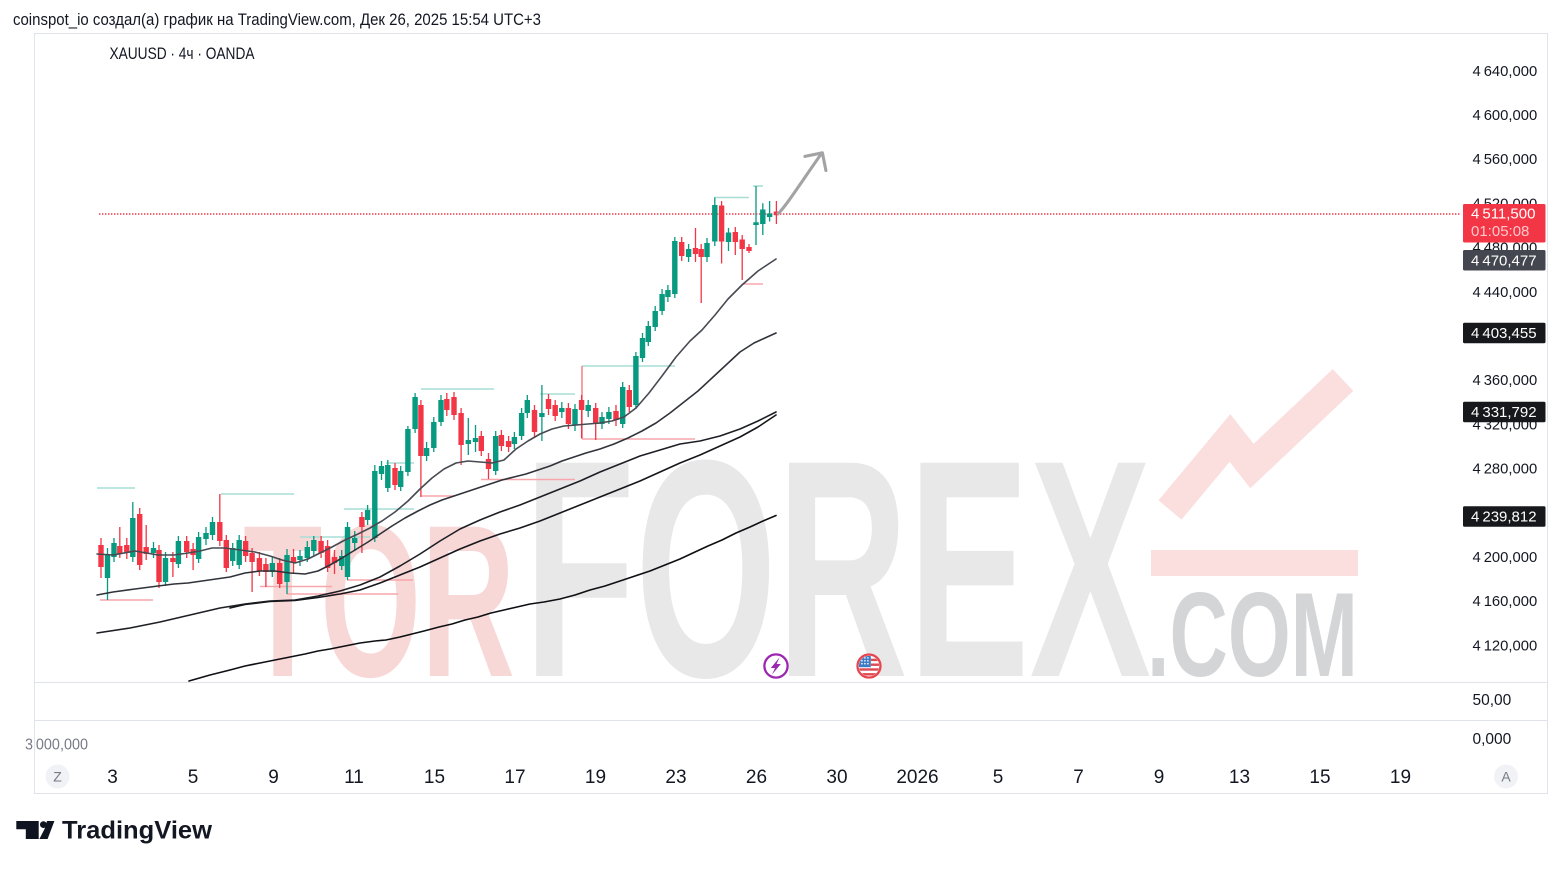  I want to click on svg-text: 4 120,000, so click(1505, 646).